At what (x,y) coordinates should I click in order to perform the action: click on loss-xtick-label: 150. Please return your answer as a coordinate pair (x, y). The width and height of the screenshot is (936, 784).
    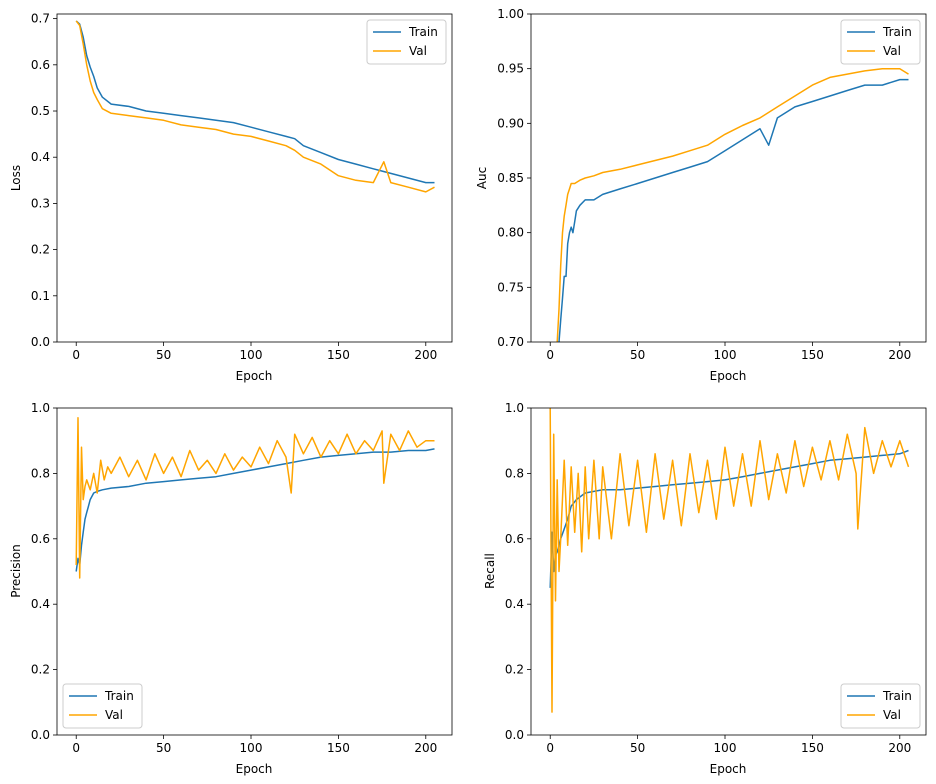
    Looking at the image, I should click on (338, 355).